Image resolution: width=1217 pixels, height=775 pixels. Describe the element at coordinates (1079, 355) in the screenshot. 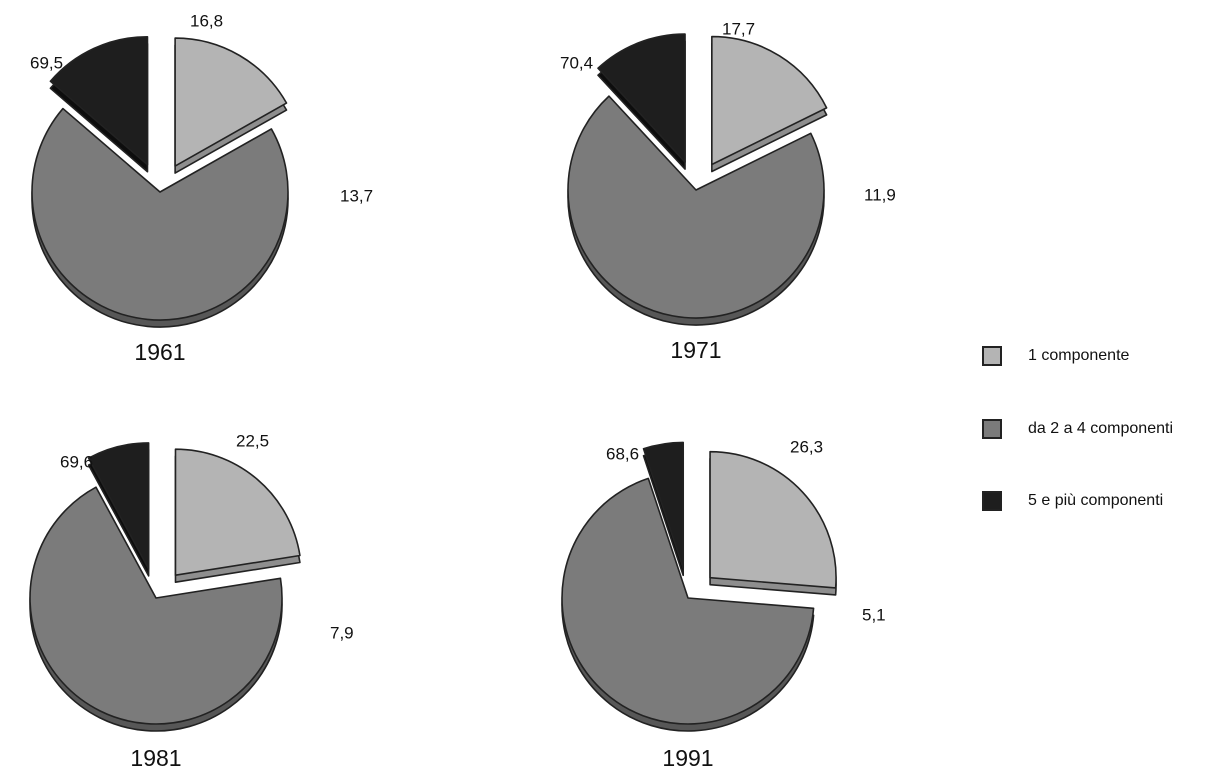

I see `legend-label-1-componente: 1 componente` at that location.